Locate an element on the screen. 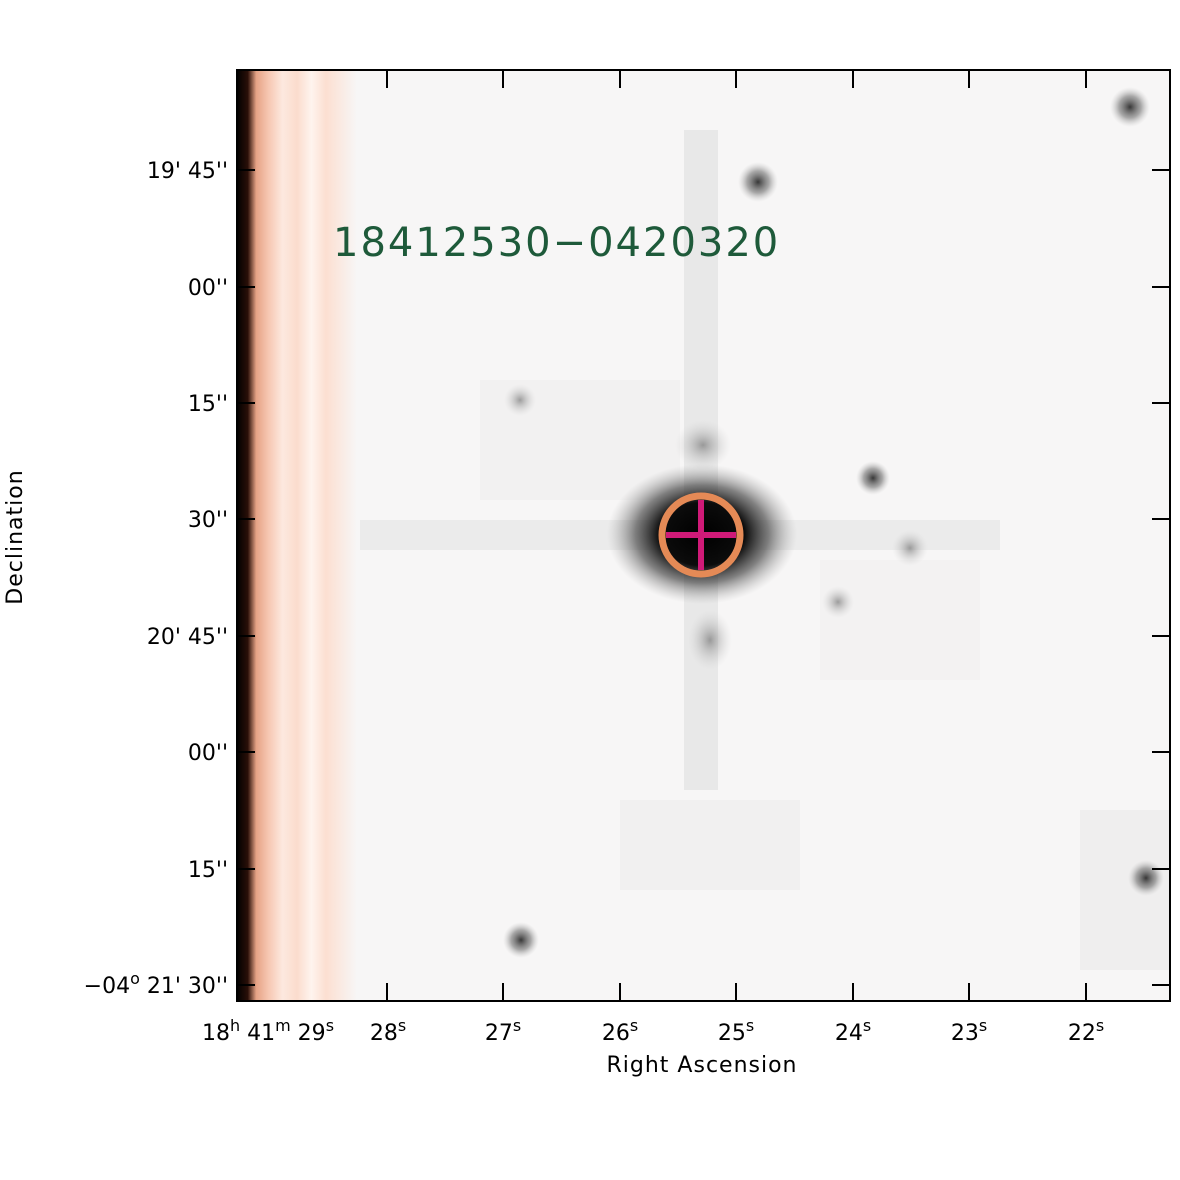  ra-tick-label: 24s is located at coordinates (853, 1031).